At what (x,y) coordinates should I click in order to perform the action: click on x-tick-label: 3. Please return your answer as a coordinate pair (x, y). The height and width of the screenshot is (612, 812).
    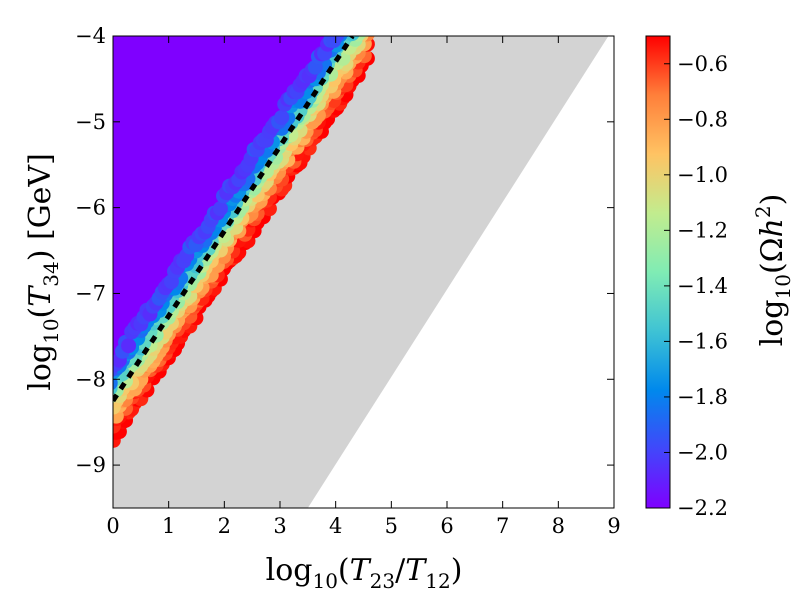
    Looking at the image, I should click on (279, 526).